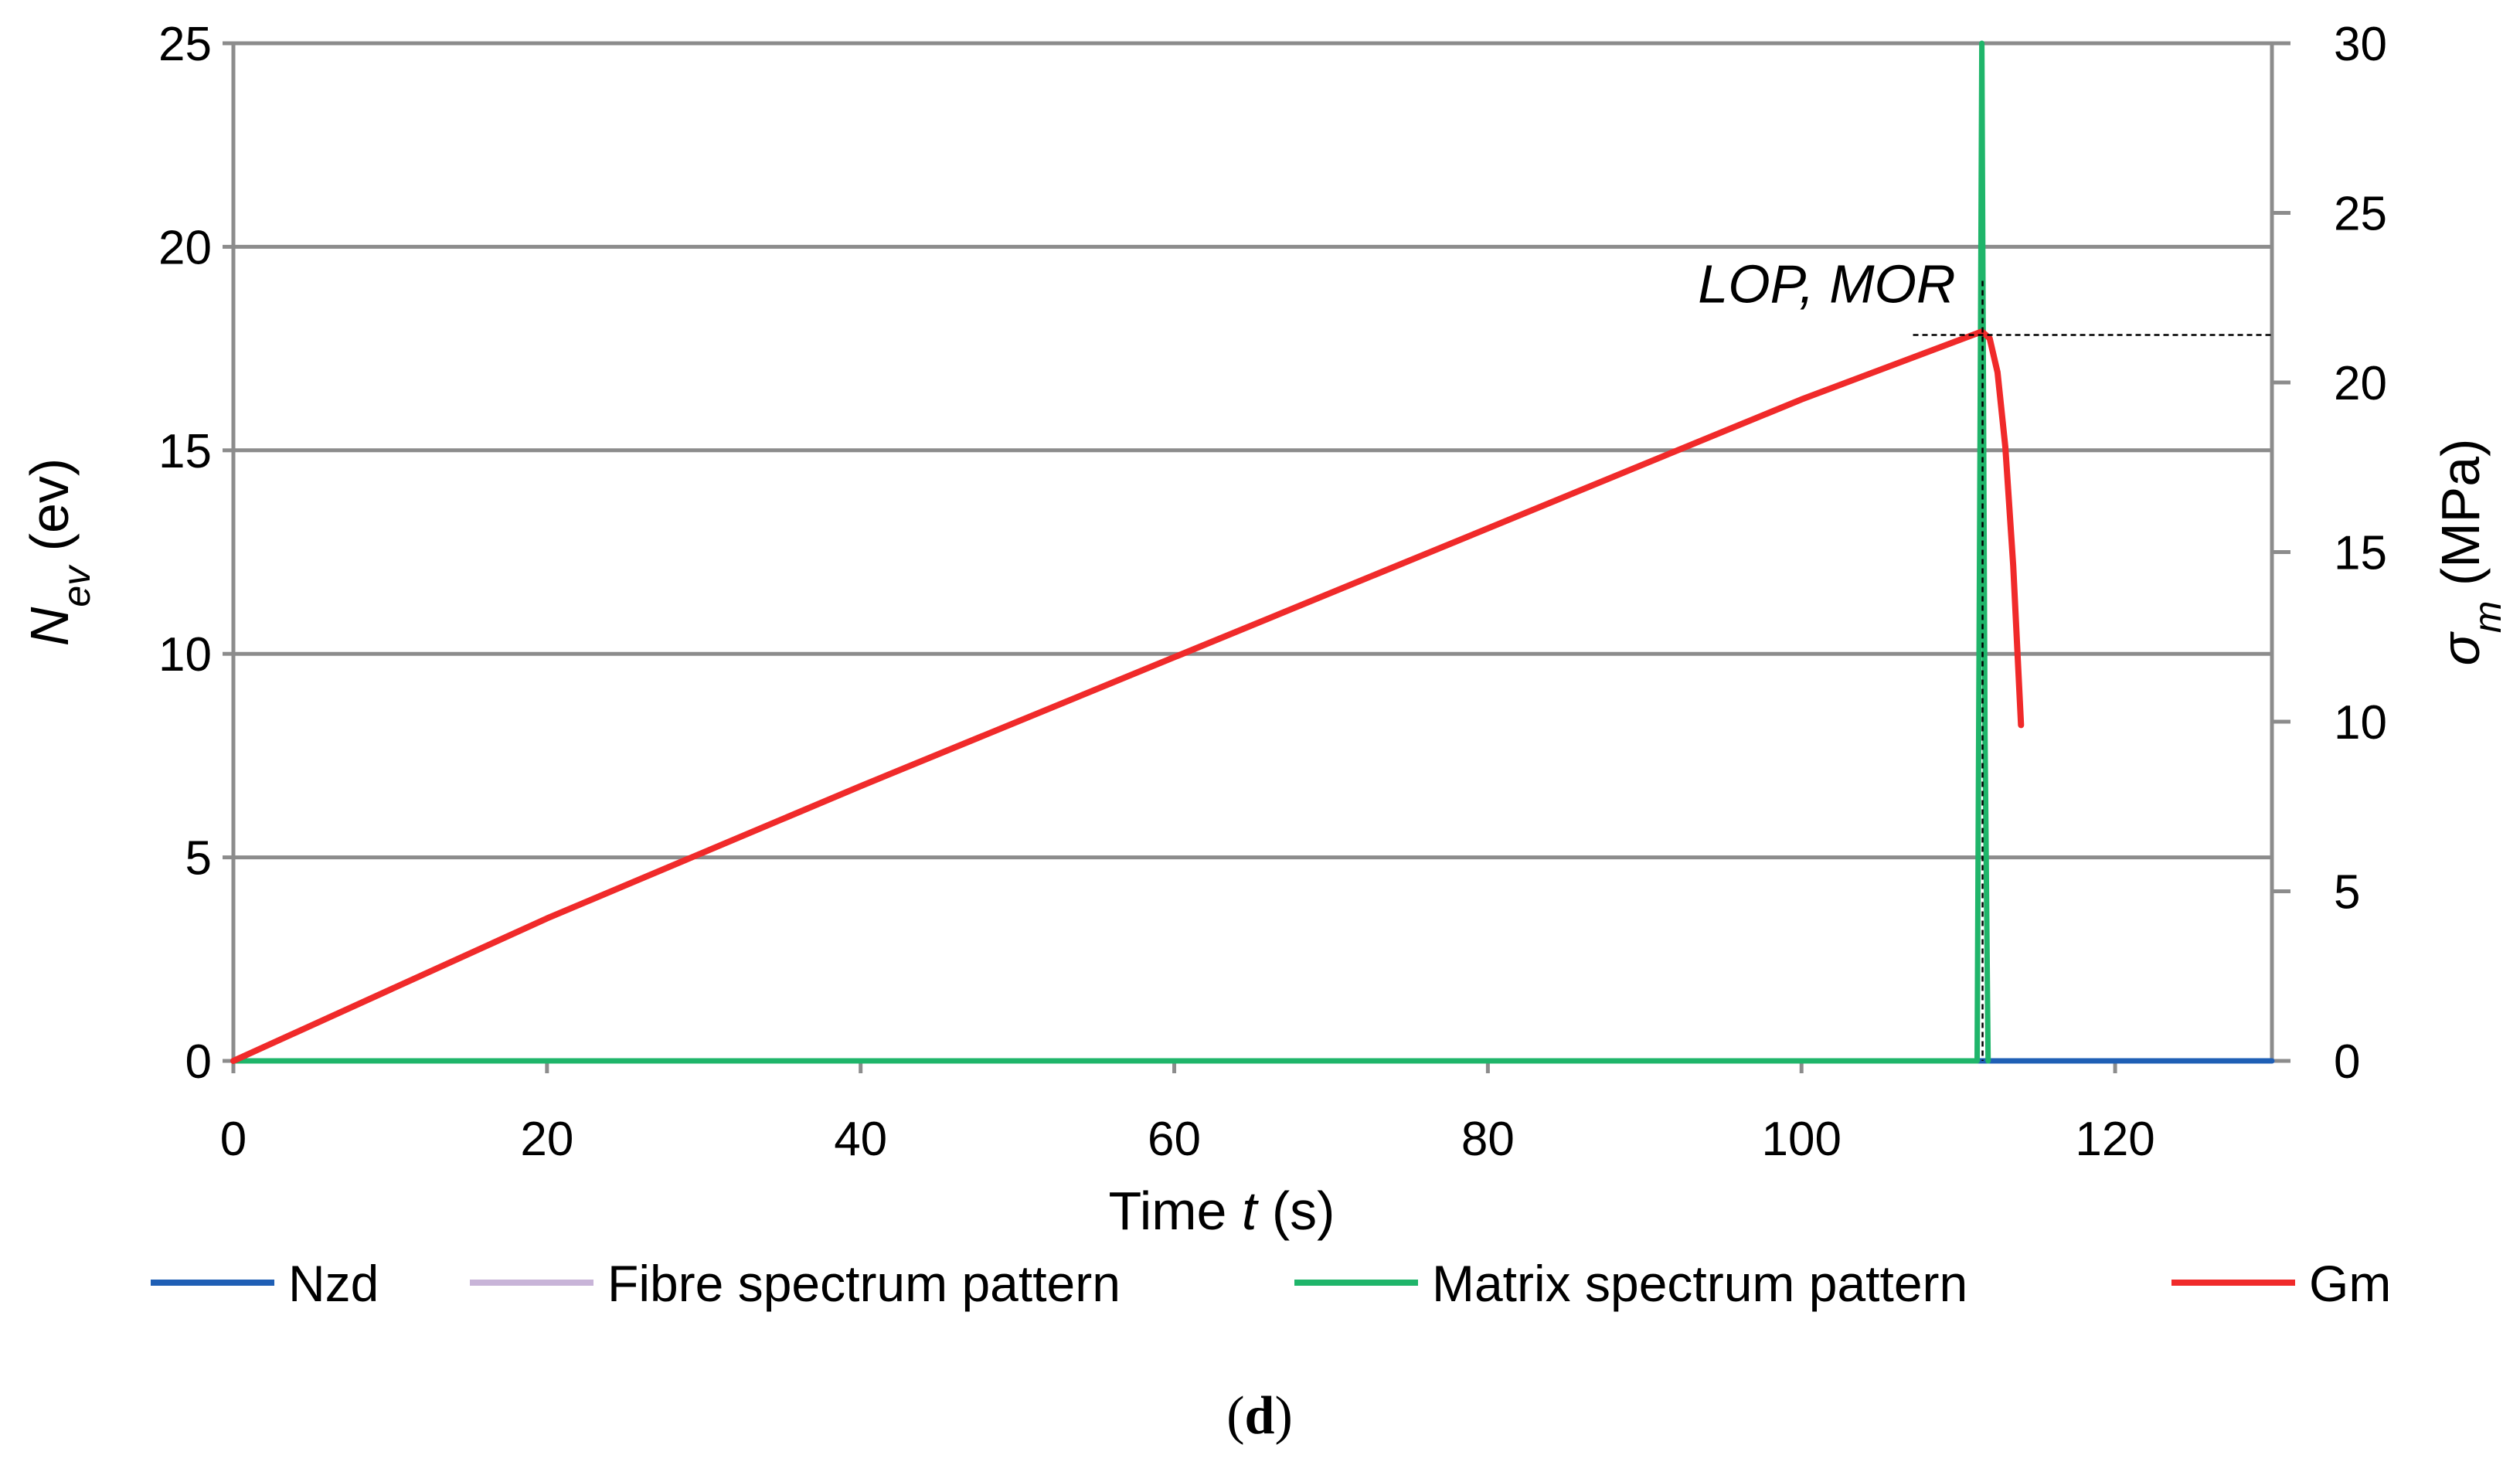 Image resolution: width=2520 pixels, height=1465 pixels. I want to click on legend-label: Gm, so click(2350, 1283).